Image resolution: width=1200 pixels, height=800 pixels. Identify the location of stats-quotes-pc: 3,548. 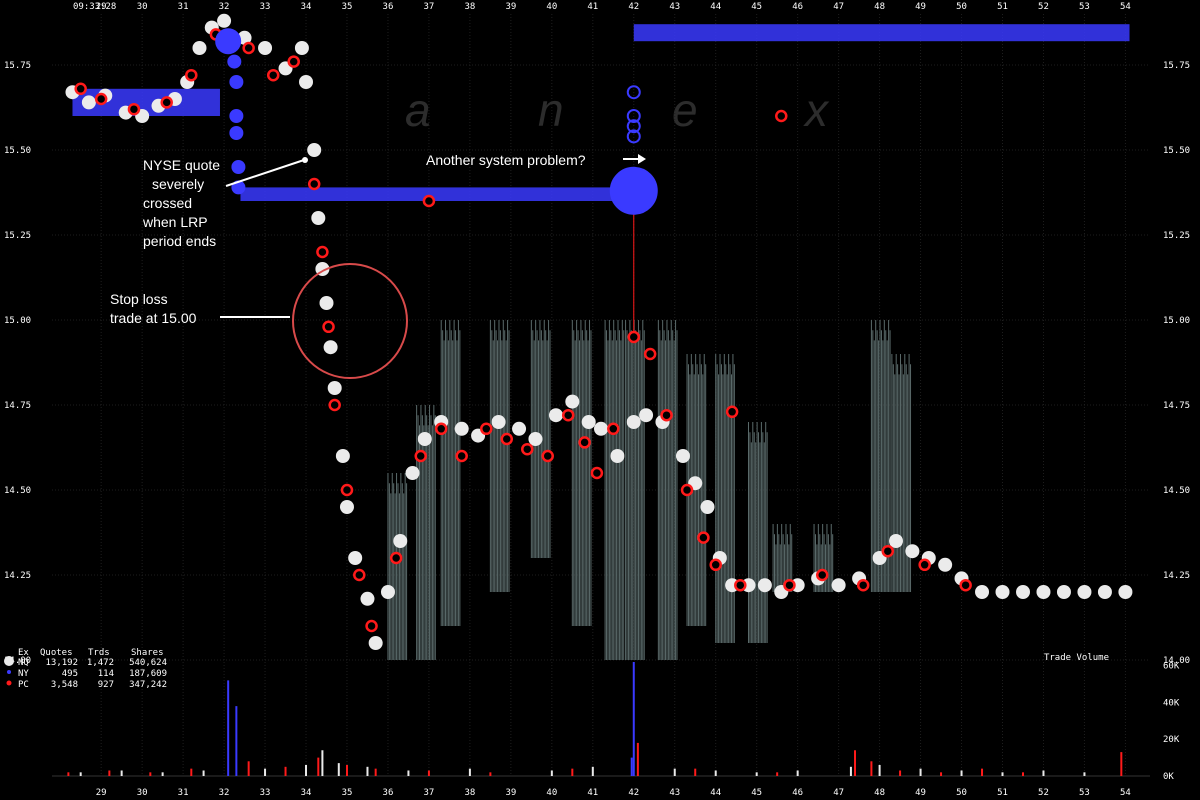
(64, 685).